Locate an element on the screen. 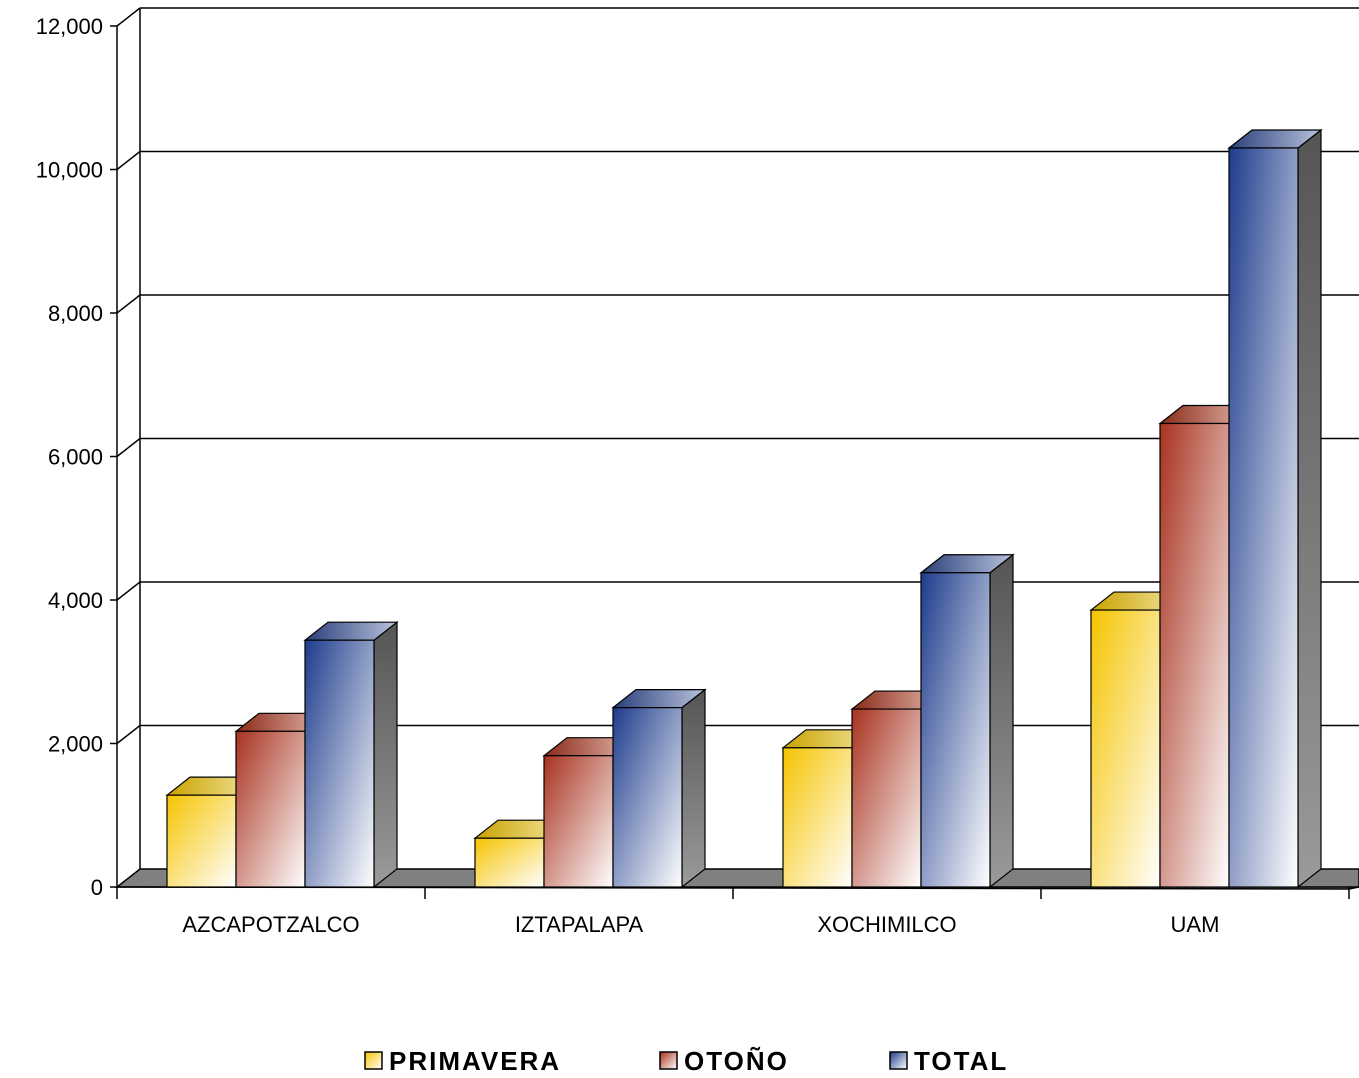  chart-floor is located at coordinates (736, 879).